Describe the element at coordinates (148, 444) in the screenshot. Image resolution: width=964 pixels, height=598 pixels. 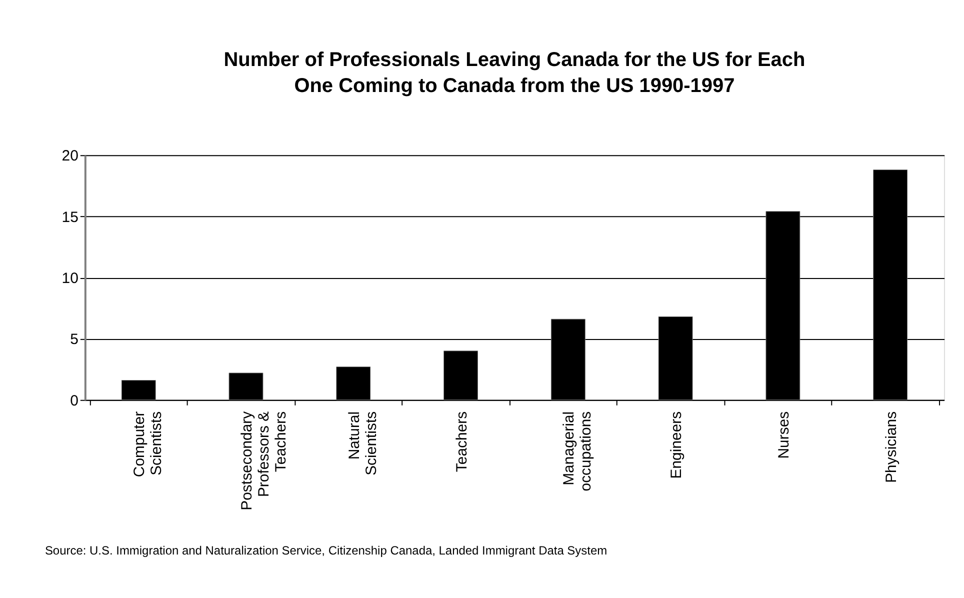
I see `x-tick-label: Computer Scientists` at that location.